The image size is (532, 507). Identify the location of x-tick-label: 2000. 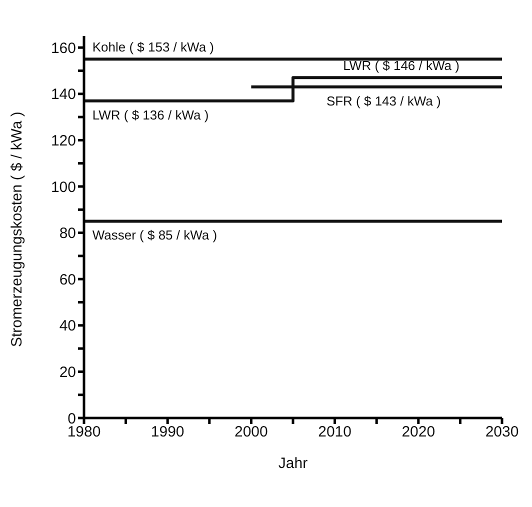
(251, 432).